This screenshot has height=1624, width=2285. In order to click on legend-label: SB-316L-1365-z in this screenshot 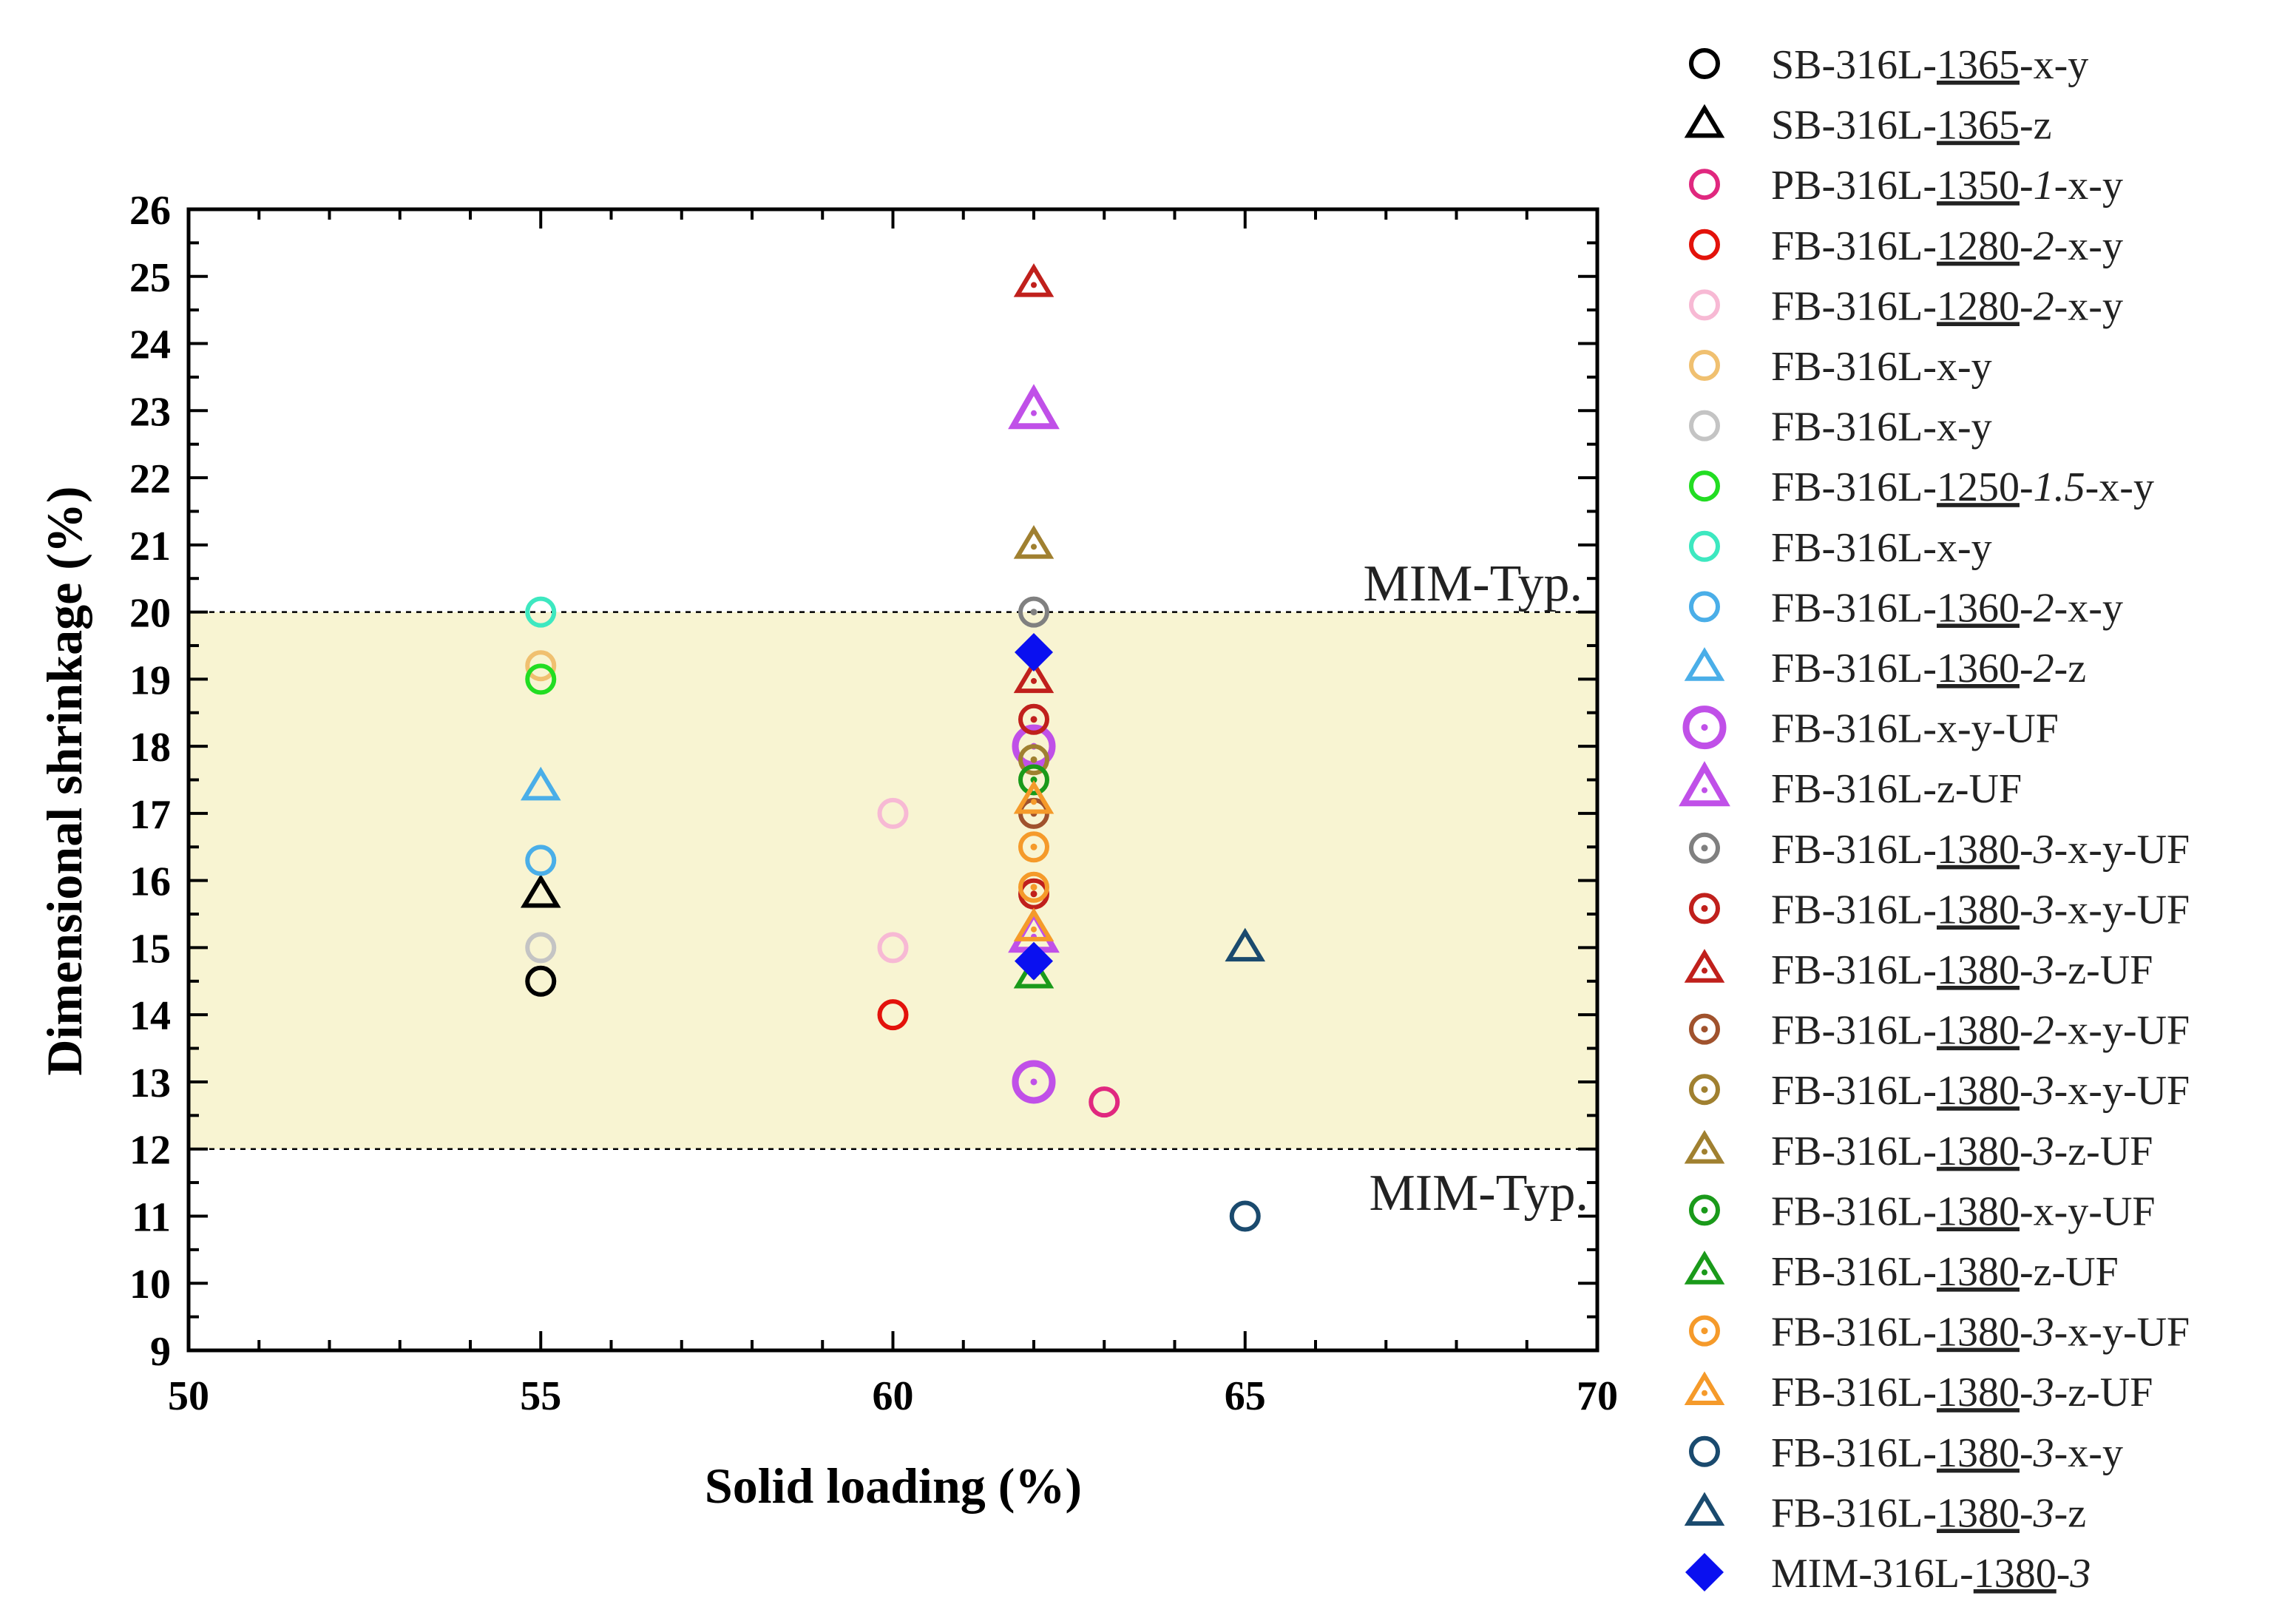, I will do `click(1912, 126)`.